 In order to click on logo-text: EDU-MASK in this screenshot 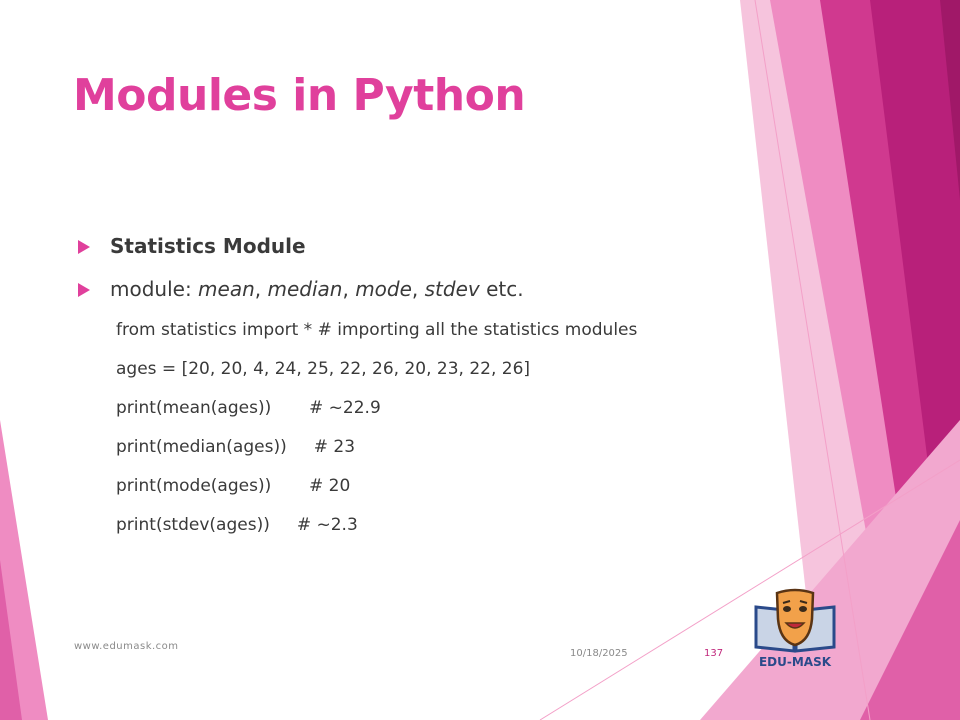, I will do `click(795, 662)`.